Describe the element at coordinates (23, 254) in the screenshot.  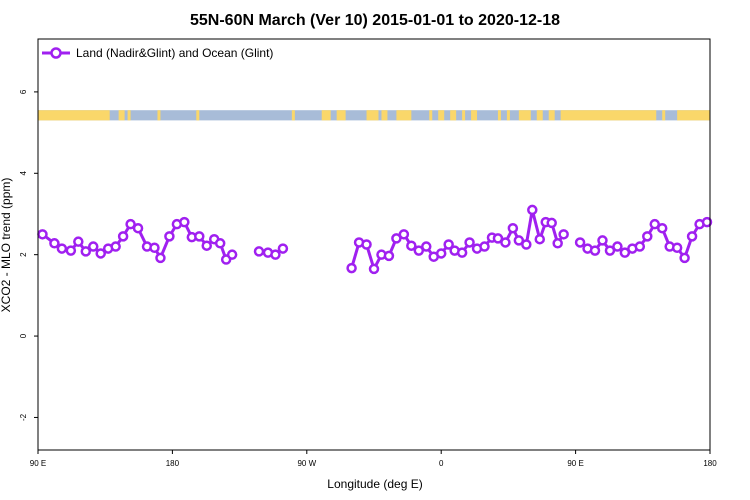
I see `y-tick-label: 2` at that location.